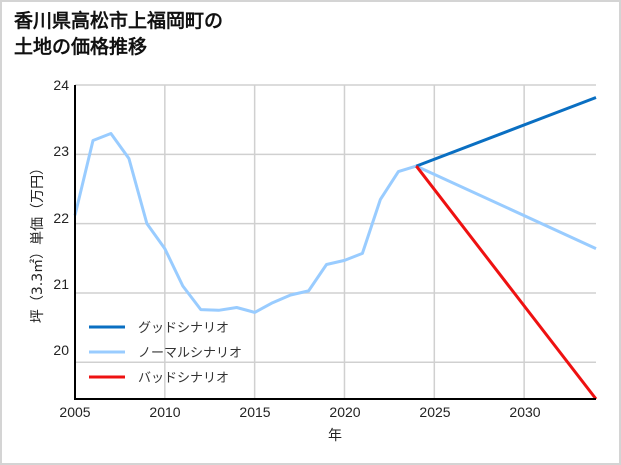 The image size is (621, 465). Describe the element at coordinates (434, 412) in the screenshot. I see `x-tick-label: 2025` at that location.